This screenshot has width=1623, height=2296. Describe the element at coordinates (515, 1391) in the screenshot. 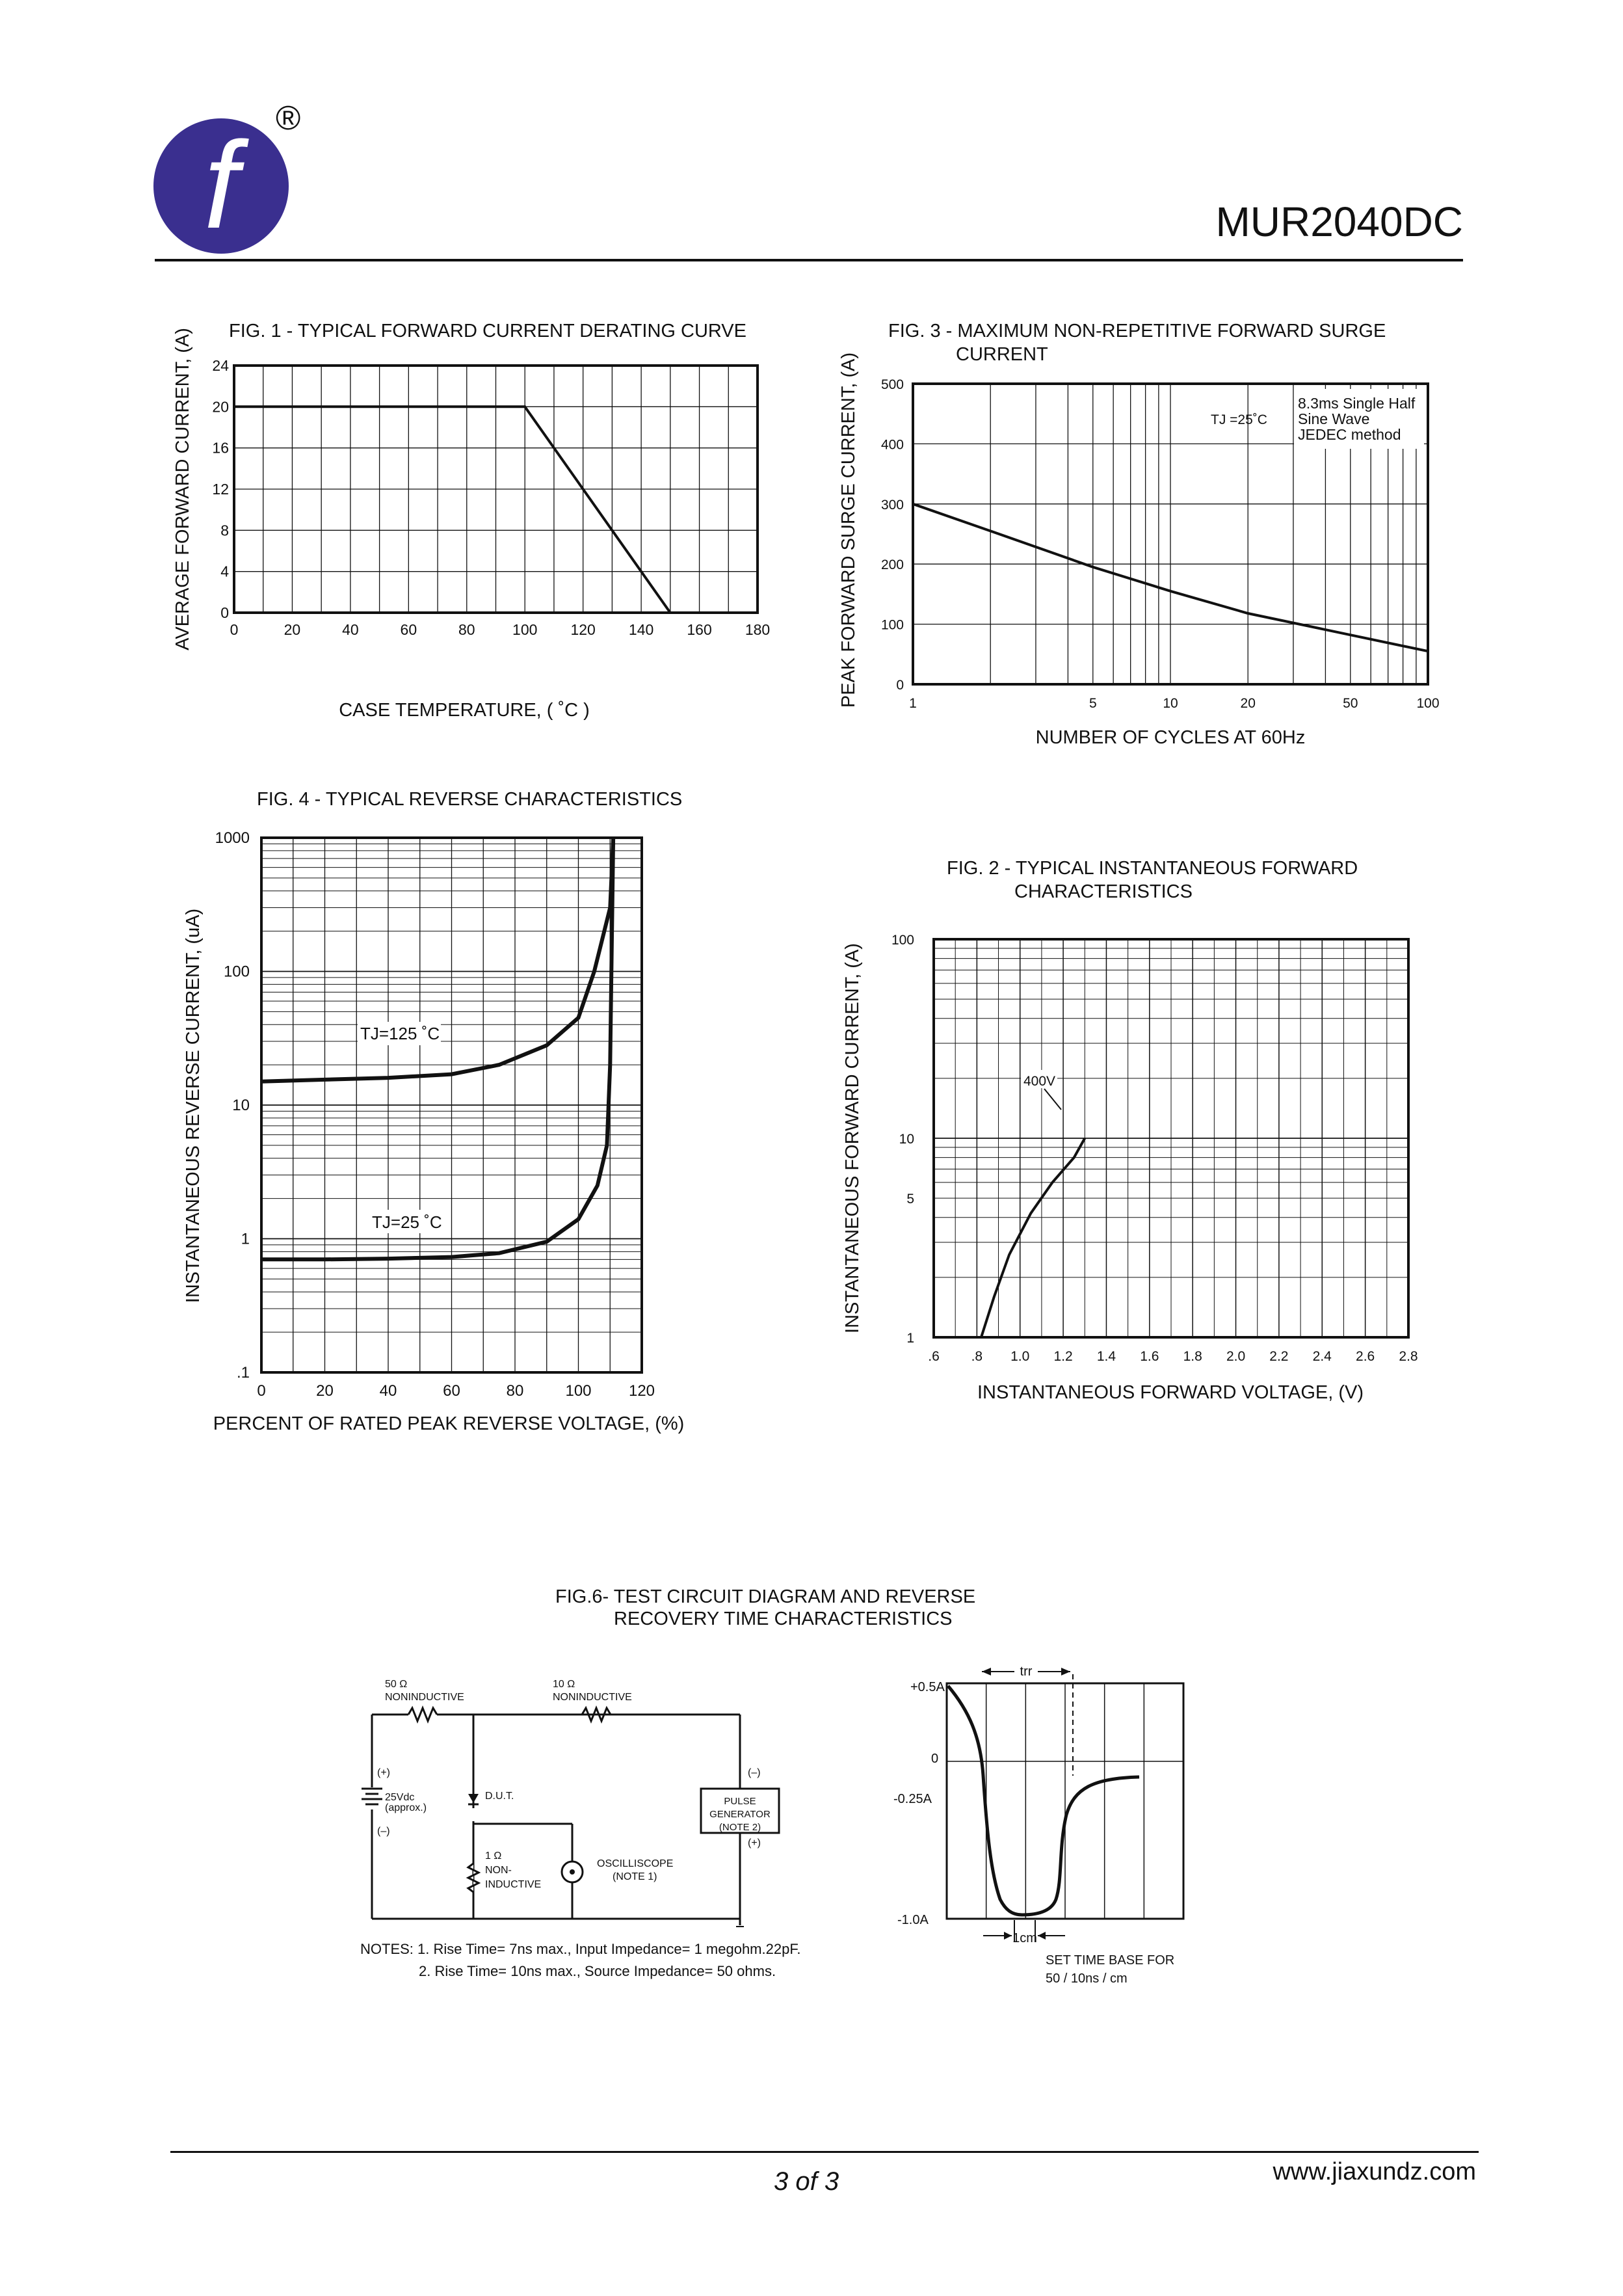

I see `fig4-xtick: 80` at that location.